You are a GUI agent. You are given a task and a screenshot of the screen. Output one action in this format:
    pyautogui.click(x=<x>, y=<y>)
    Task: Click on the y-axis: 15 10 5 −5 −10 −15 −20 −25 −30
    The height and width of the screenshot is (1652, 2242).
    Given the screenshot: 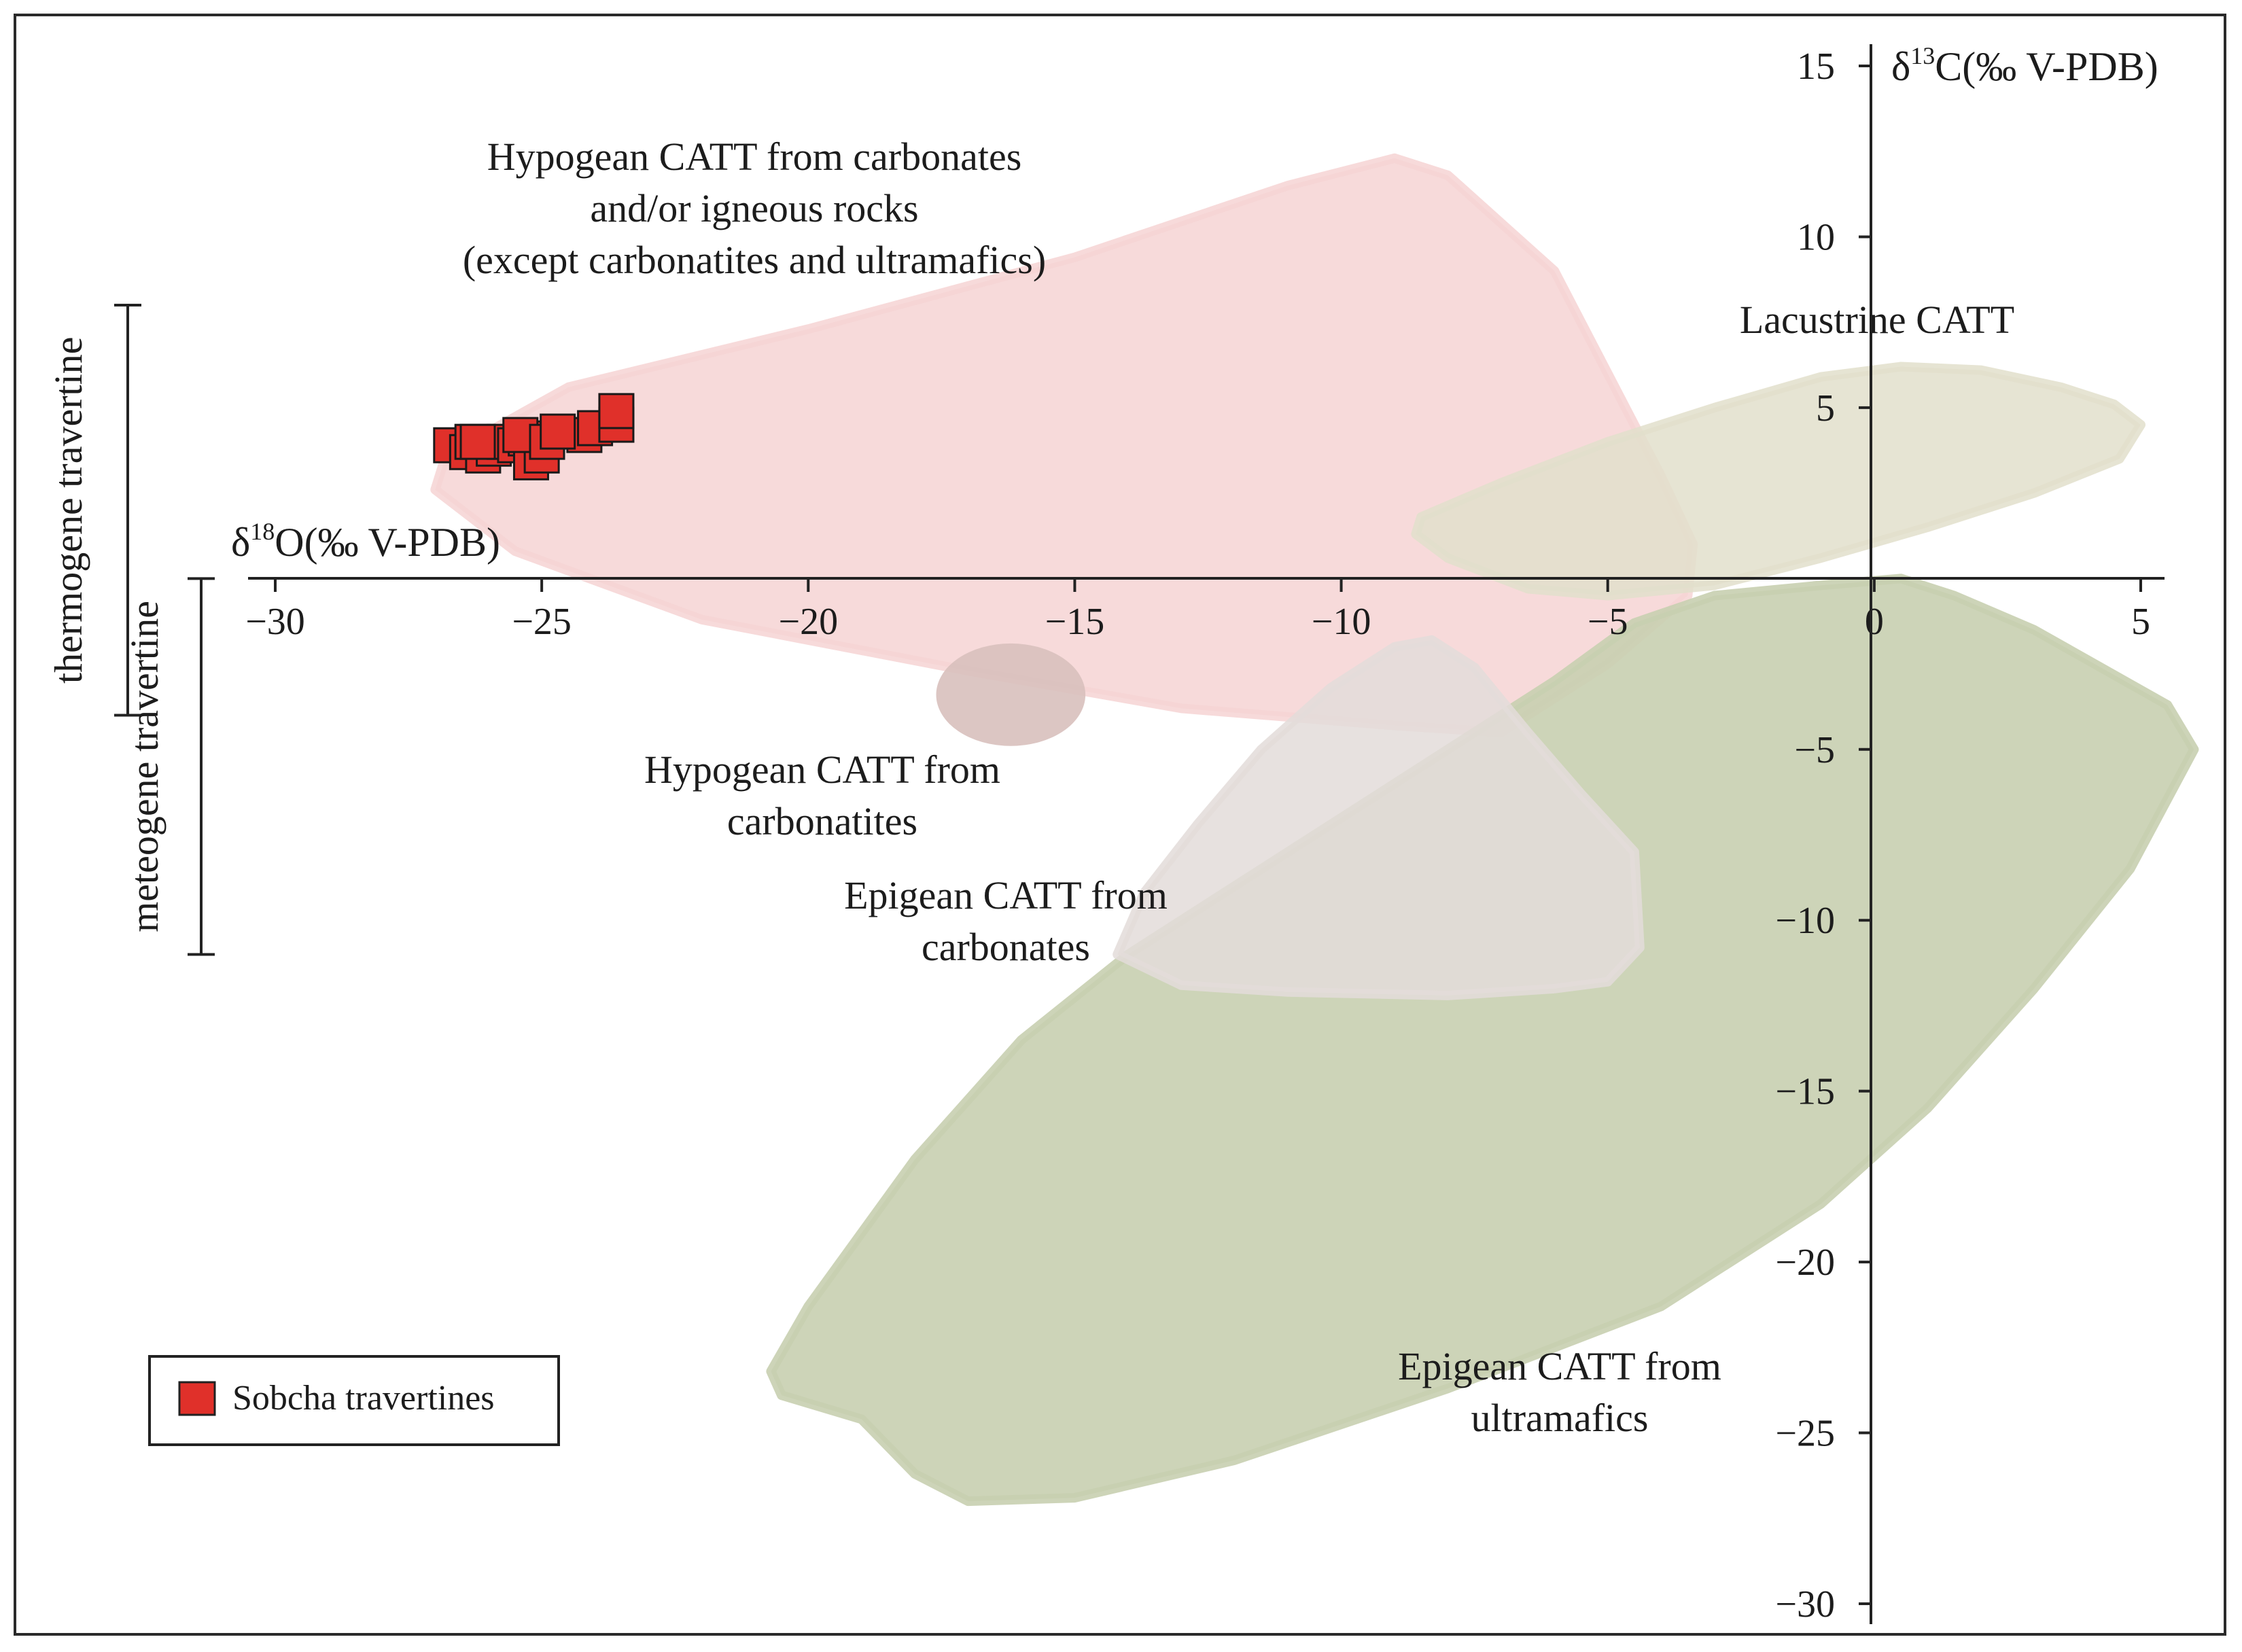 What is the action you would take?
    pyautogui.click(x=1824, y=834)
    